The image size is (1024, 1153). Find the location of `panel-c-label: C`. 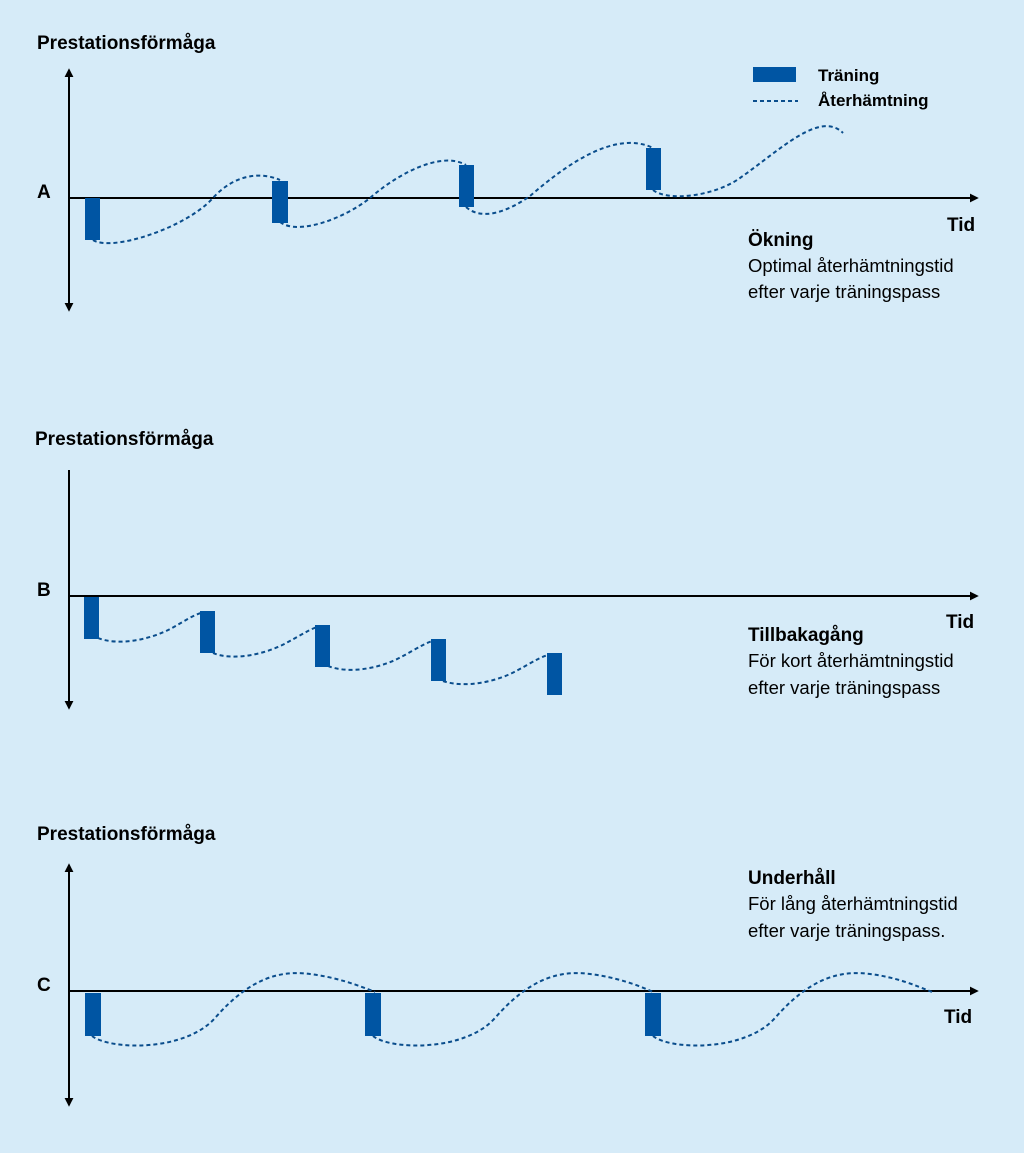

panel-c-label: C is located at coordinates (44, 985).